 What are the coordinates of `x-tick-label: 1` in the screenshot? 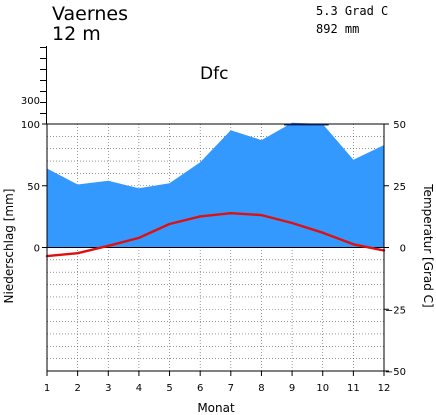 It's located at (47, 388).